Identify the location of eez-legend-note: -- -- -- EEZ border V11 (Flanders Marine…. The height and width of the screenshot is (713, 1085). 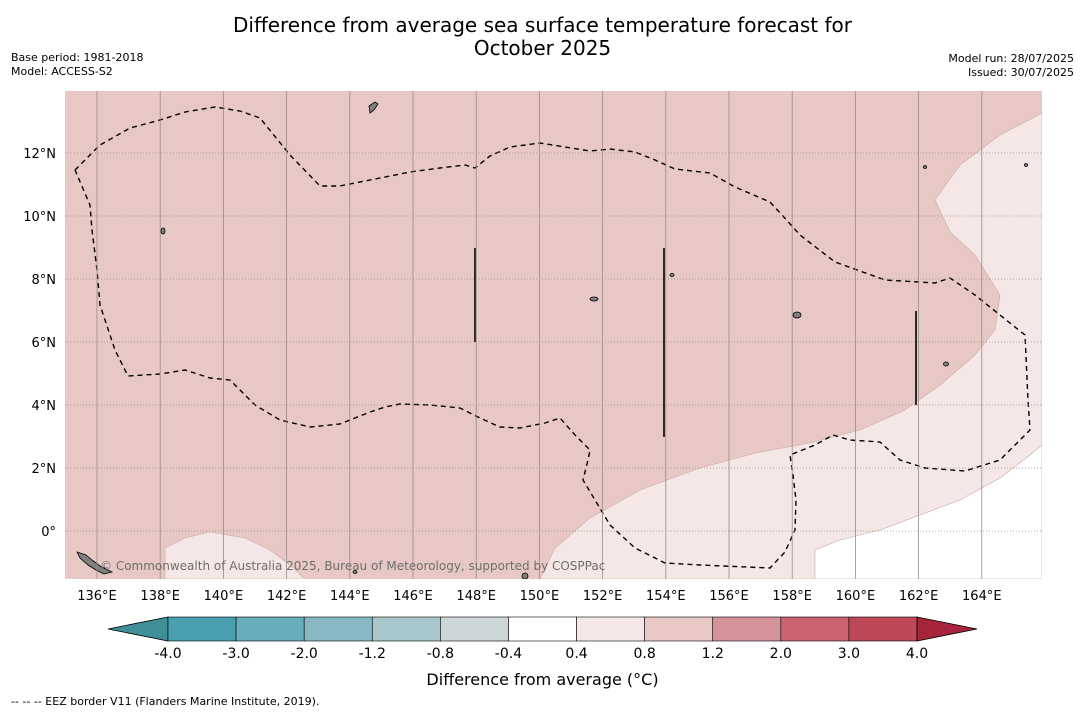
(165, 701).